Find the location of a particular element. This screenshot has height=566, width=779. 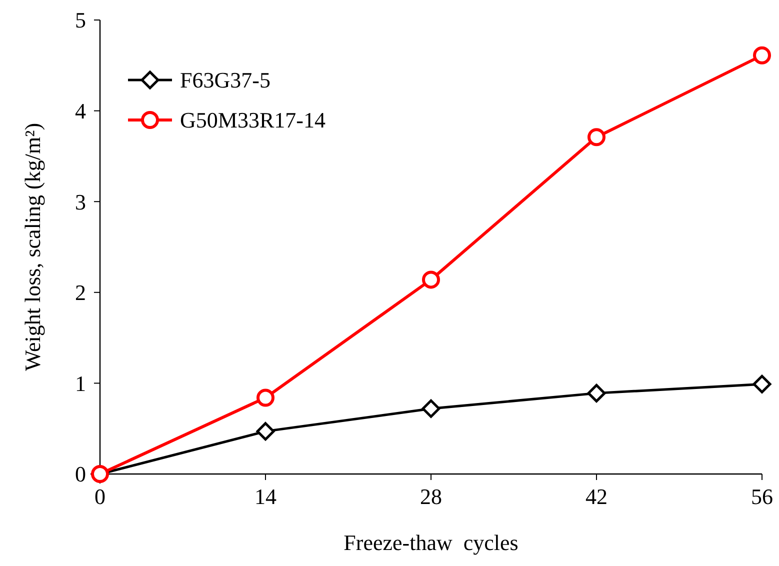

y-axis-title: Weight loss, scaling (kg/m²) is located at coordinates (32, 247).